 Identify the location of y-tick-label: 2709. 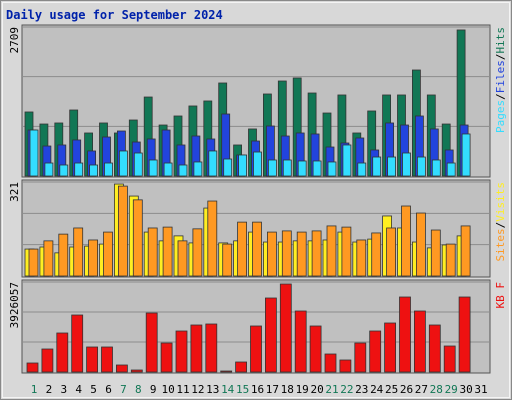
(14, 40).